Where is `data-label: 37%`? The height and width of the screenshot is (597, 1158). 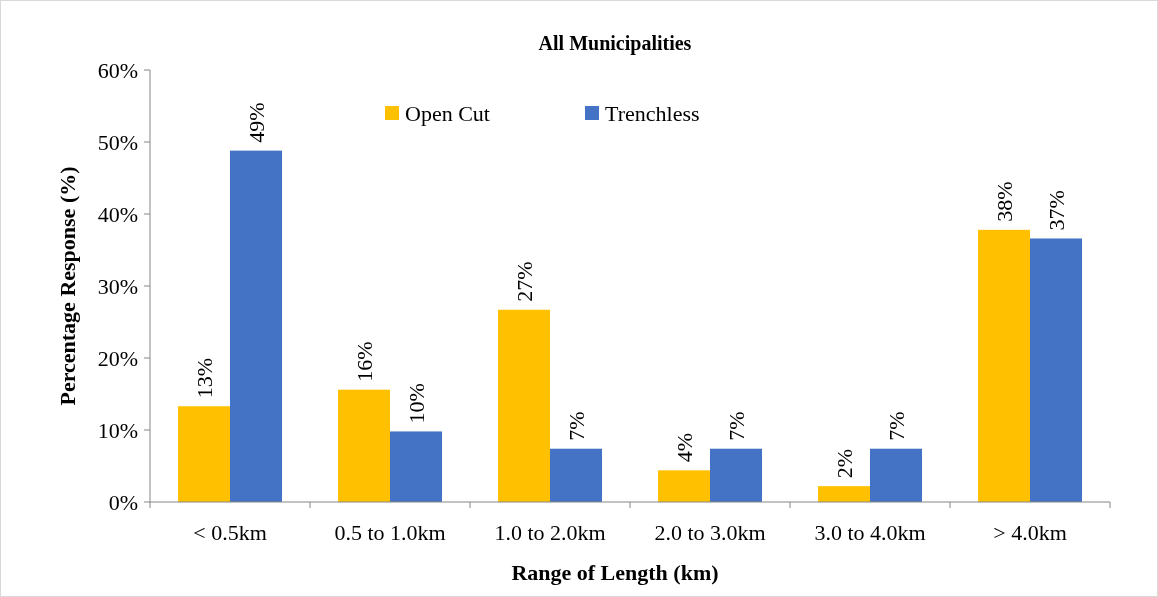 data-label: 37% is located at coordinates (1056, 210).